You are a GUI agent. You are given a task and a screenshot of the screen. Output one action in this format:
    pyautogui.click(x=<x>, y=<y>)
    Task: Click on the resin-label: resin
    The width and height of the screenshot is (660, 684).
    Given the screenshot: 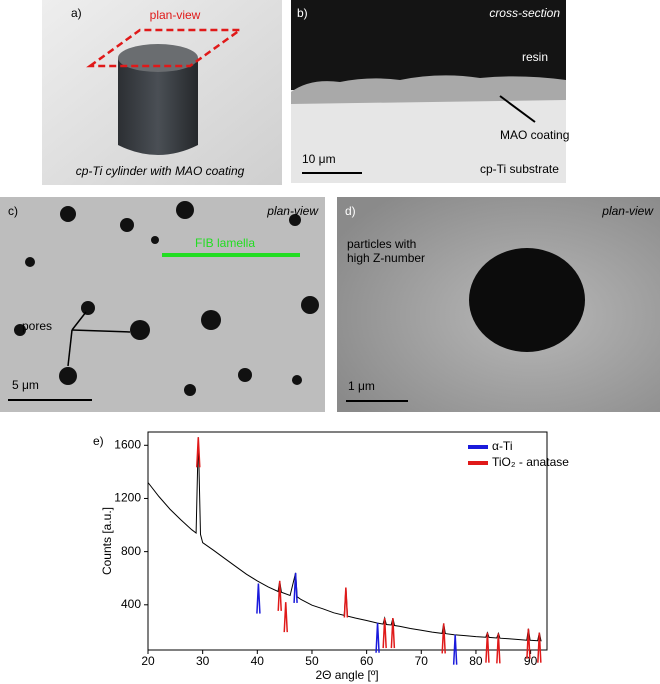 What is the action you would take?
    pyautogui.click(x=535, y=57)
    